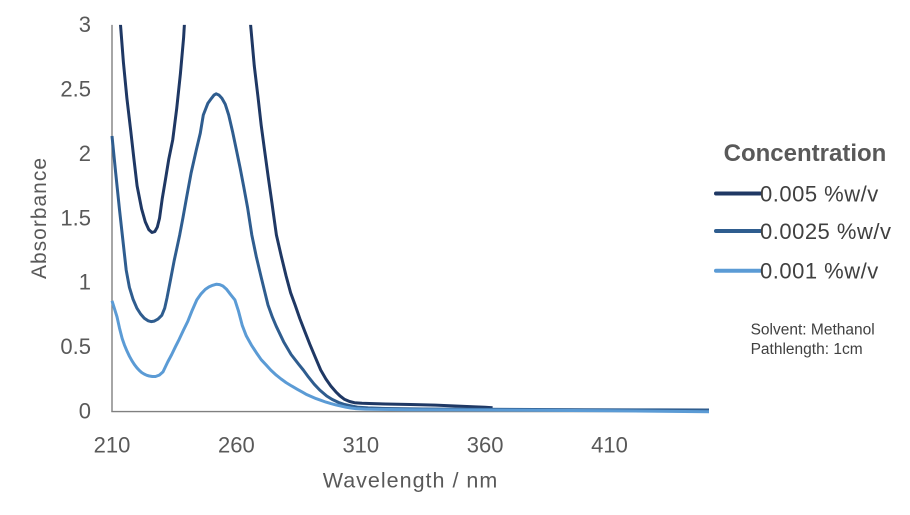 The width and height of the screenshot is (910, 515). Describe the element at coordinates (39, 218) in the screenshot. I see `svg-text: Absorbance` at that location.